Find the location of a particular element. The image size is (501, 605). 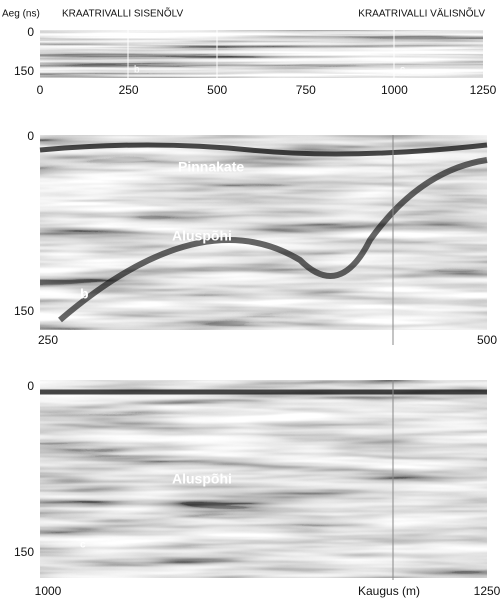

y-axis-label: Aeg (ns) is located at coordinates (21, 14).